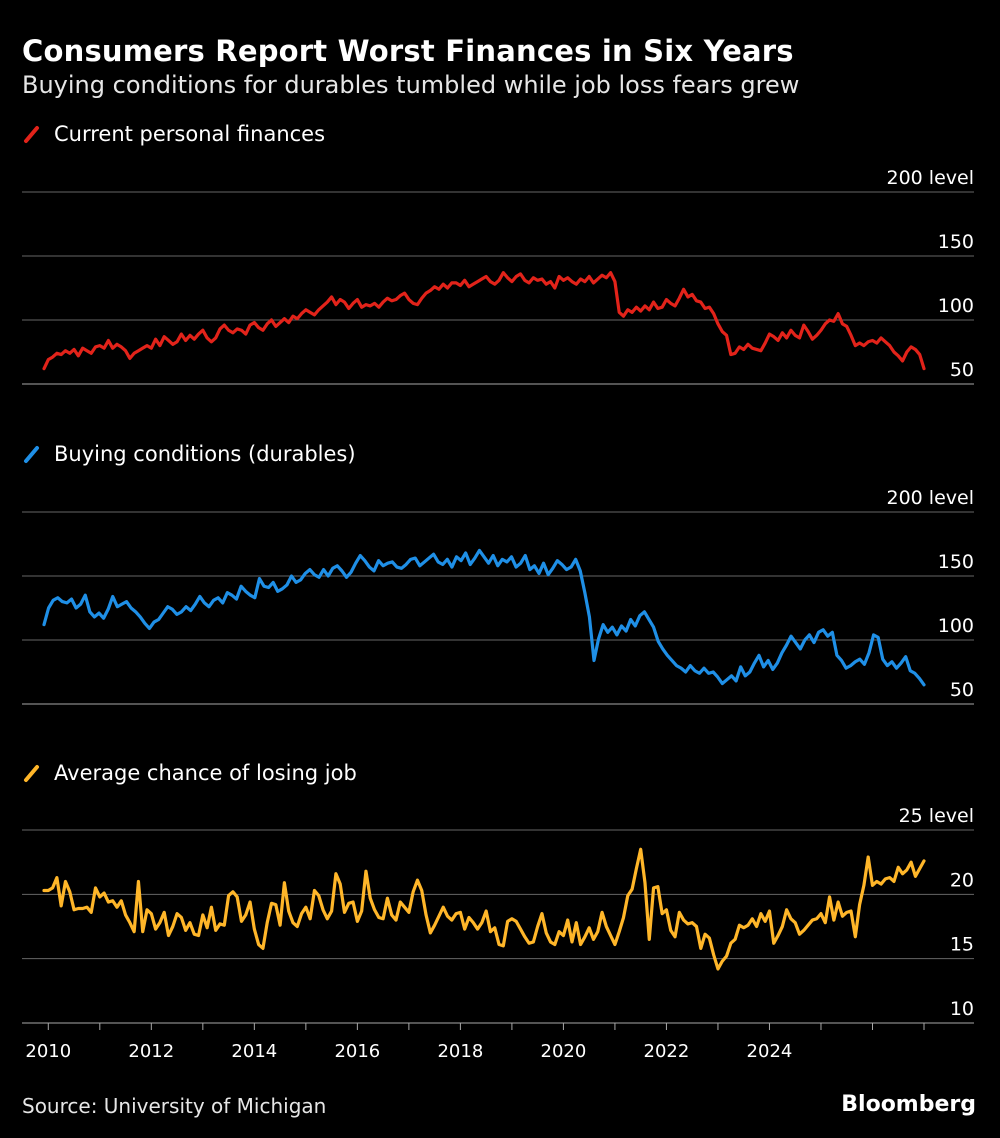  I want to click on x-tick-label: 2022, so click(667, 1051).